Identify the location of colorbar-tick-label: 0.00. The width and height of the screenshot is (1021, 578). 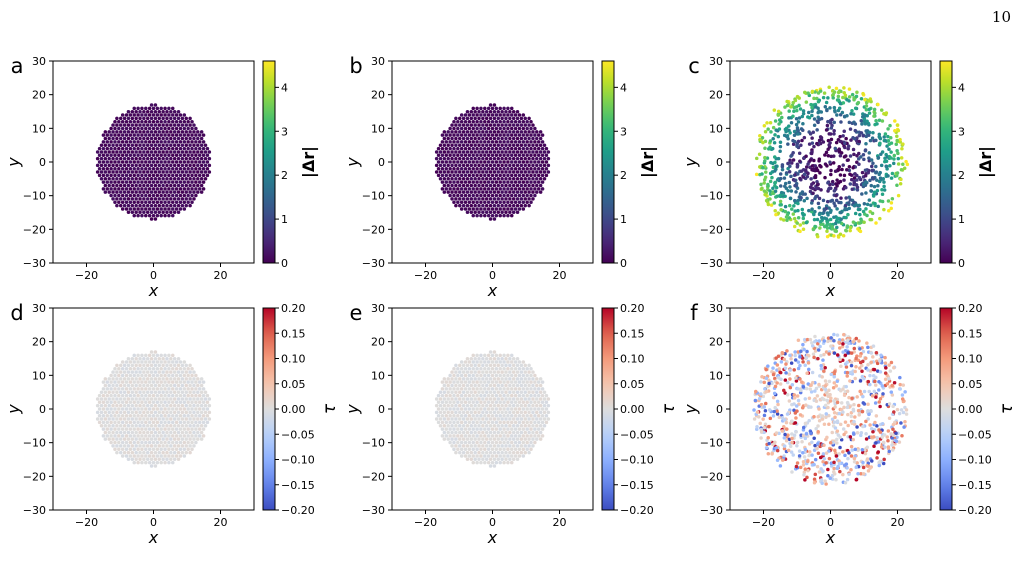
(293, 409).